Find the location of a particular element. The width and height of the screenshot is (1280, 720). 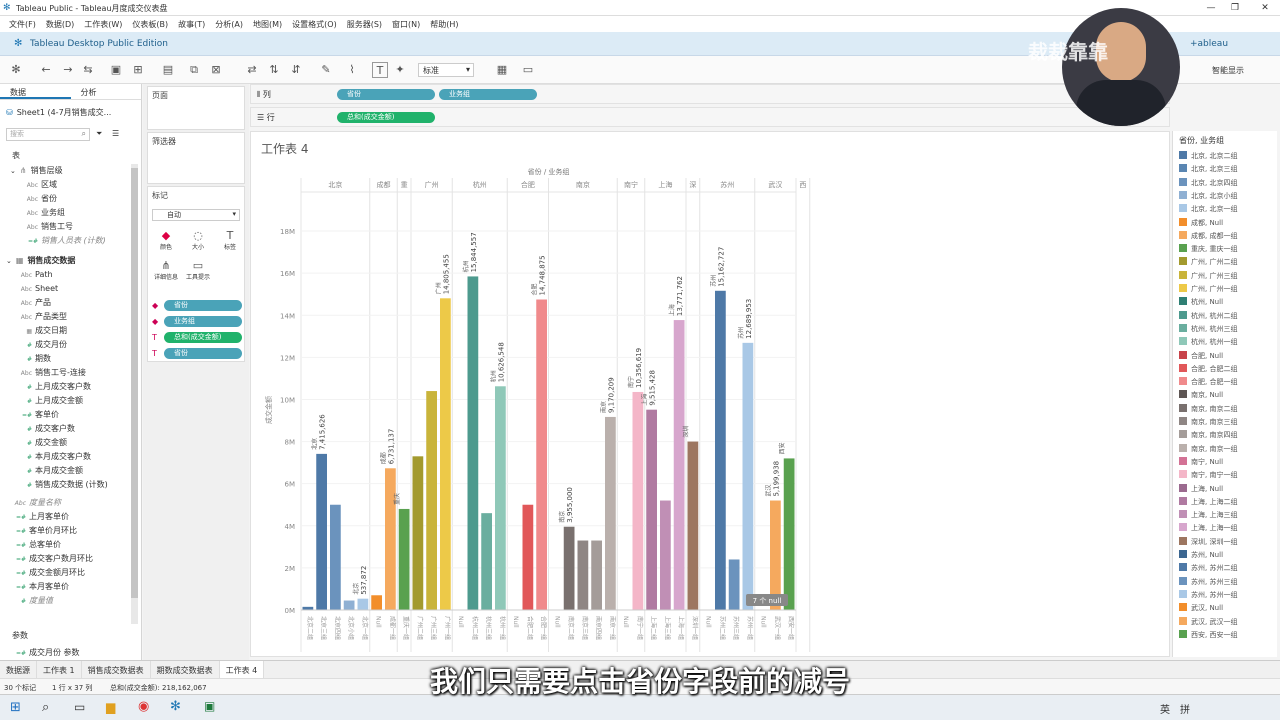

legend-item: 合肥, Null is located at coordinates (1201, 357).